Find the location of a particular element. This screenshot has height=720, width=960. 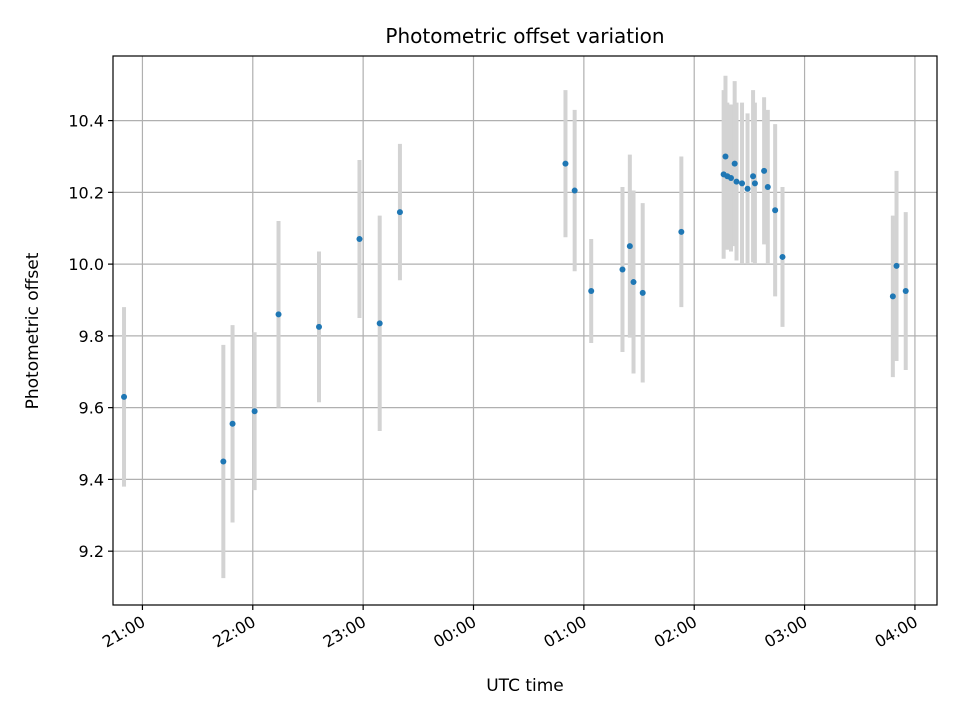

chart-title: Photometric offset variation is located at coordinates (524, 36).